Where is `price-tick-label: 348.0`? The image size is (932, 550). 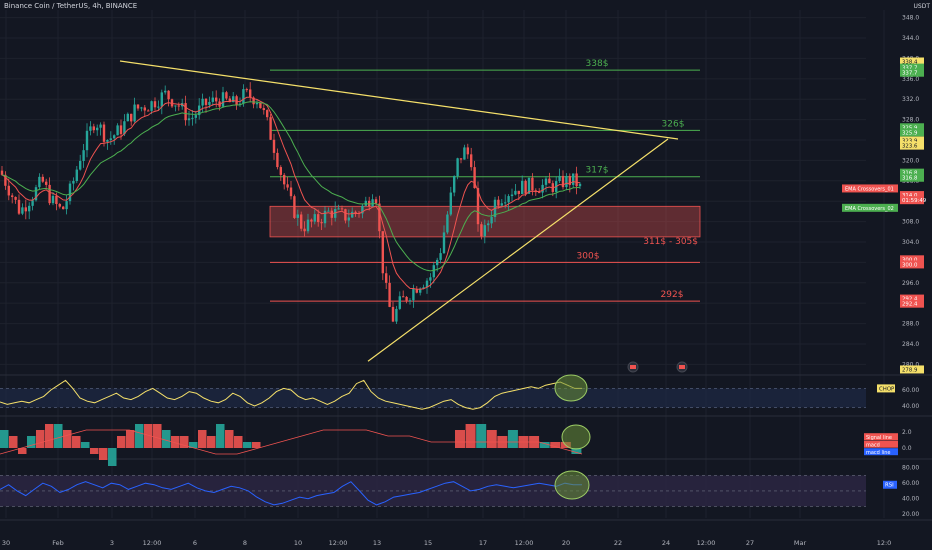
price-tick-label: 348.0 is located at coordinates (910, 18).